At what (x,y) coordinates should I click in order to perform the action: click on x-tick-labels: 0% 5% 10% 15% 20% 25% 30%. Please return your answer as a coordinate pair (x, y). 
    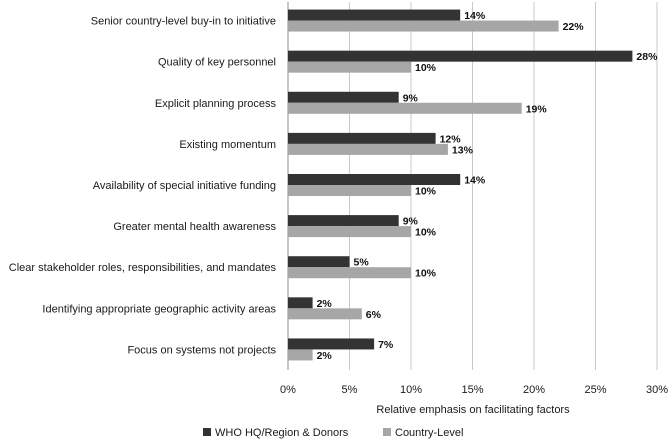
    Looking at the image, I should click on (474, 390).